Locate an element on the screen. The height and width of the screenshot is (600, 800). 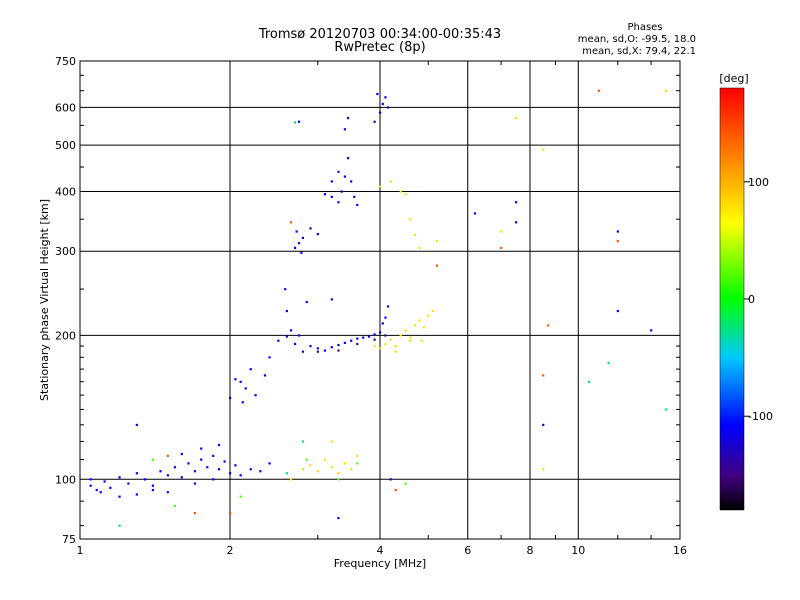
y-axis-label: Stationary phase Virtual Height [km] is located at coordinates (44, 300).